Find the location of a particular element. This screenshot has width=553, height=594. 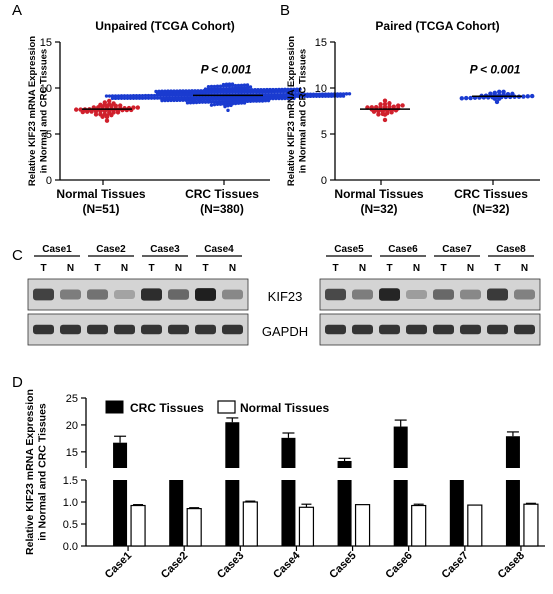

panel-a-group-label: CRC Tissues is located at coordinates (222, 194).